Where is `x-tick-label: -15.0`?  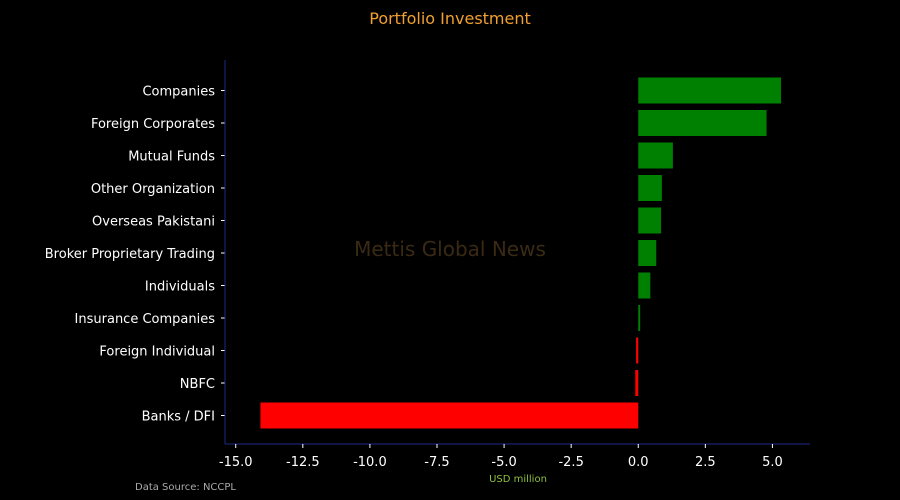
x-tick-label: -15.0 is located at coordinates (236, 462).